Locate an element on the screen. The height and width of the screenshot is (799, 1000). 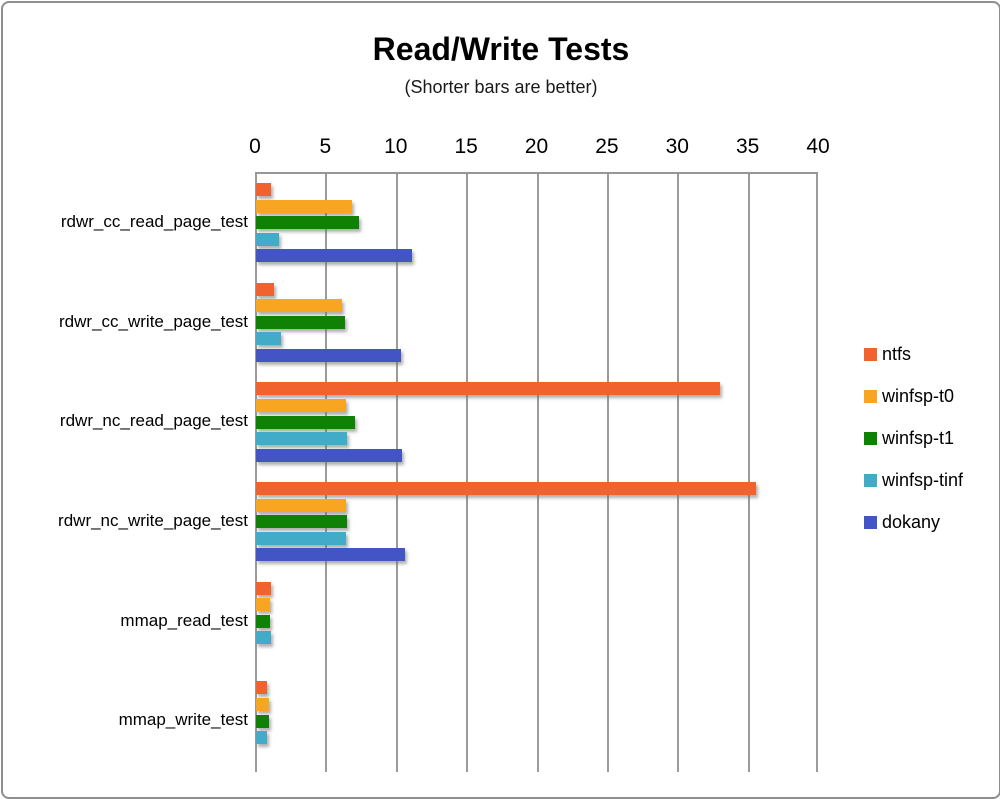
value-axis-tick-35: 35 is located at coordinates (747, 146).